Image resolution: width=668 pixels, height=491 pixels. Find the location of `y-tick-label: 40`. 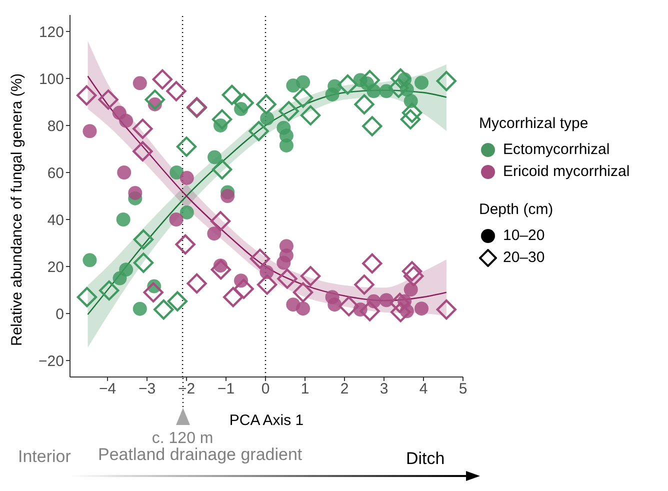

y-tick-label: 40 is located at coordinates (55, 220).